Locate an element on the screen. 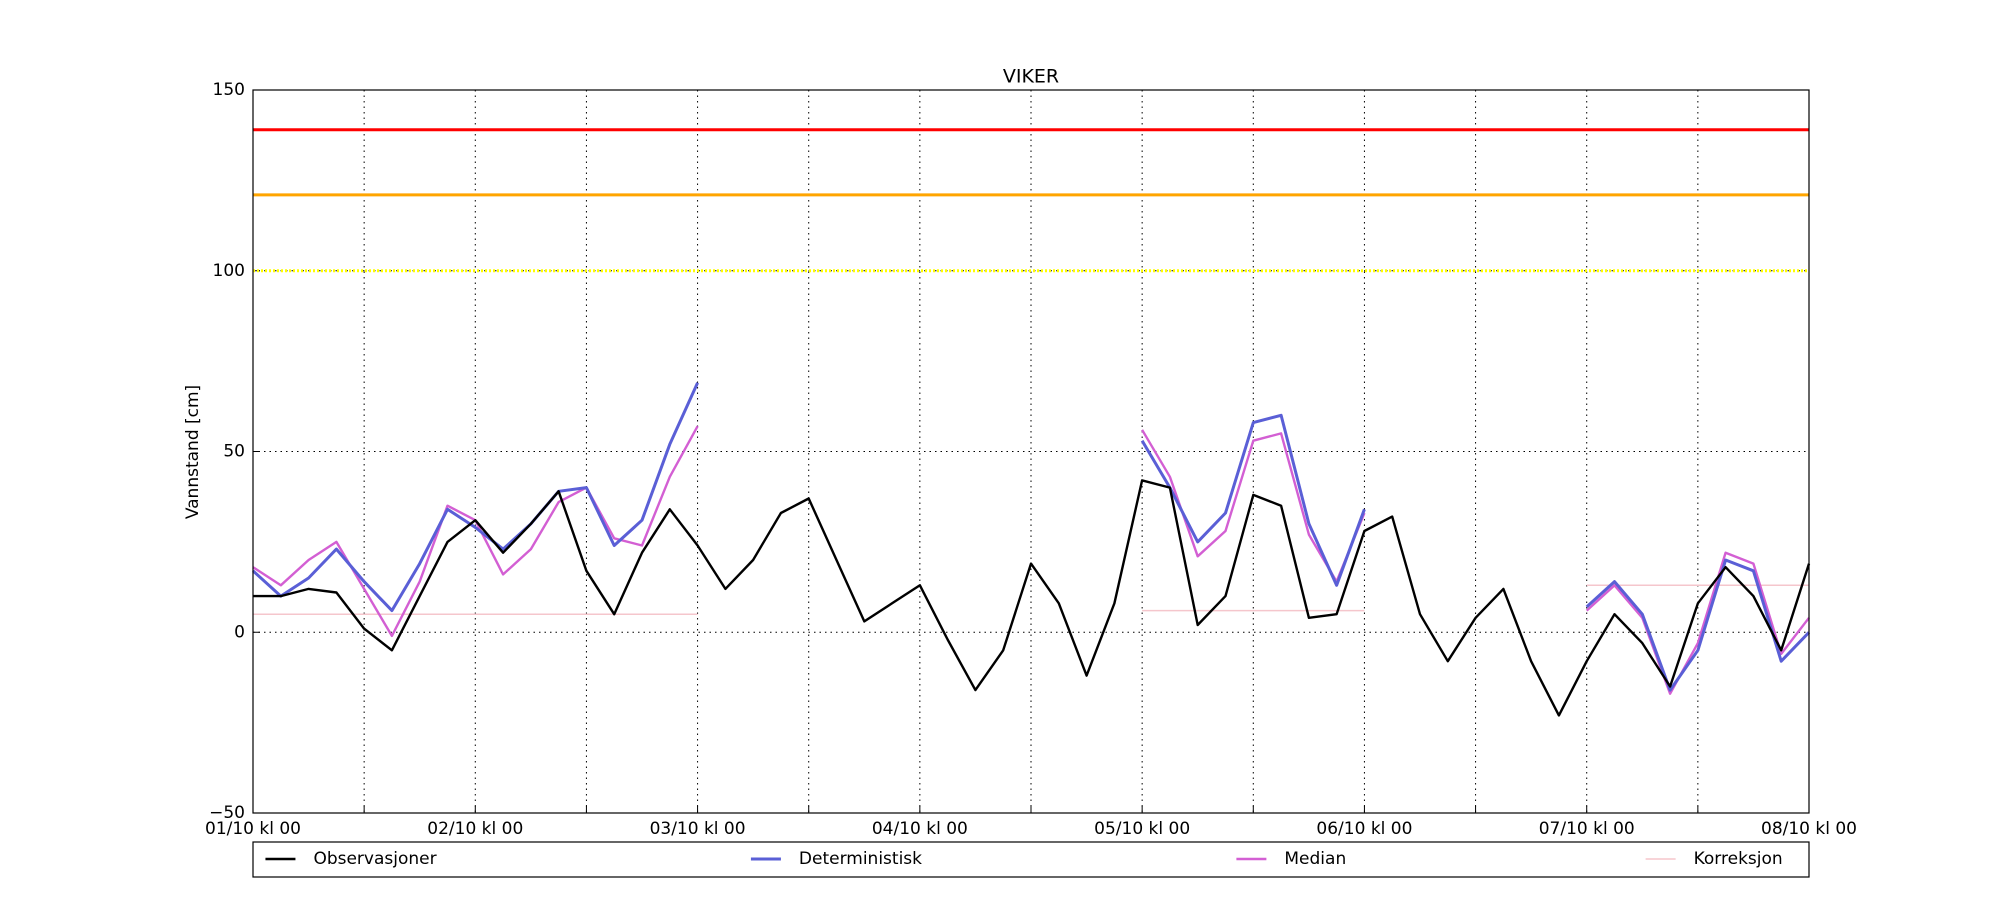 Image resolution: width=2000 pixels, height=900 pixels. y-tick-label: 50 is located at coordinates (234, 452).